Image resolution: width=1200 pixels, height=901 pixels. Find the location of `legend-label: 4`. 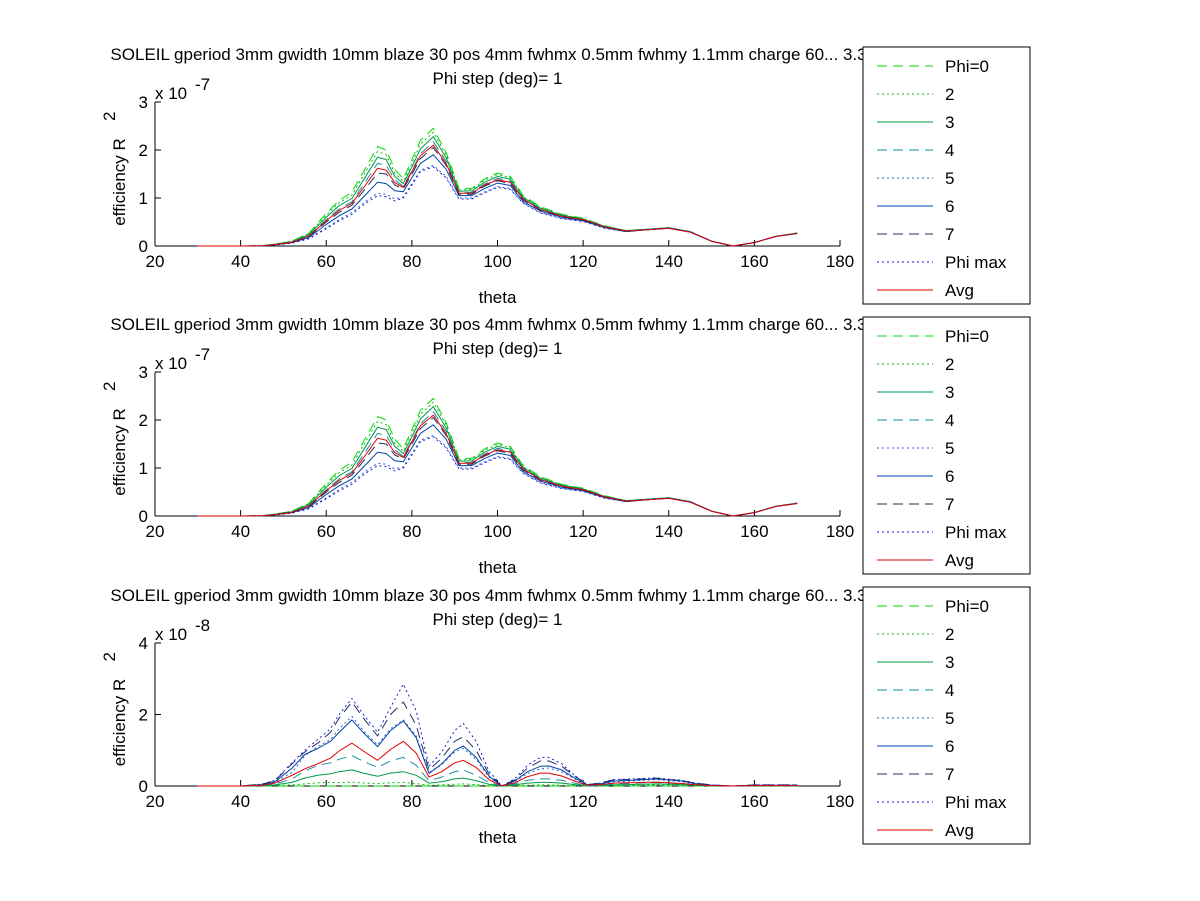

legend-label: 4 is located at coordinates (949, 690).